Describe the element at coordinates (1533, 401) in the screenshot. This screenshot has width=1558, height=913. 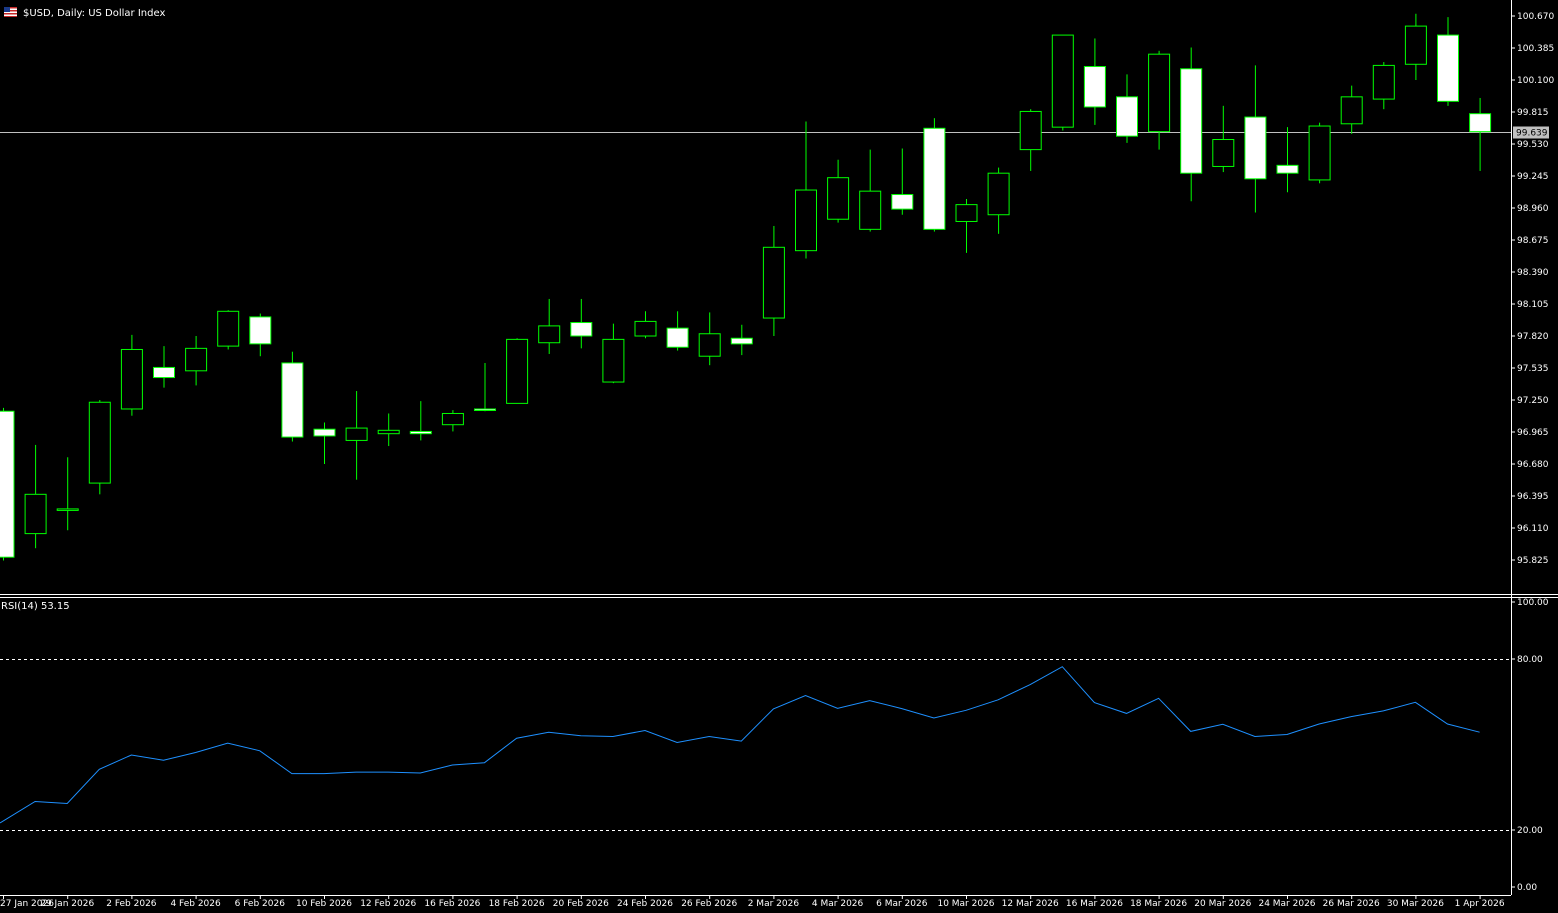
I see `price-tick-label: 97.250` at that location.